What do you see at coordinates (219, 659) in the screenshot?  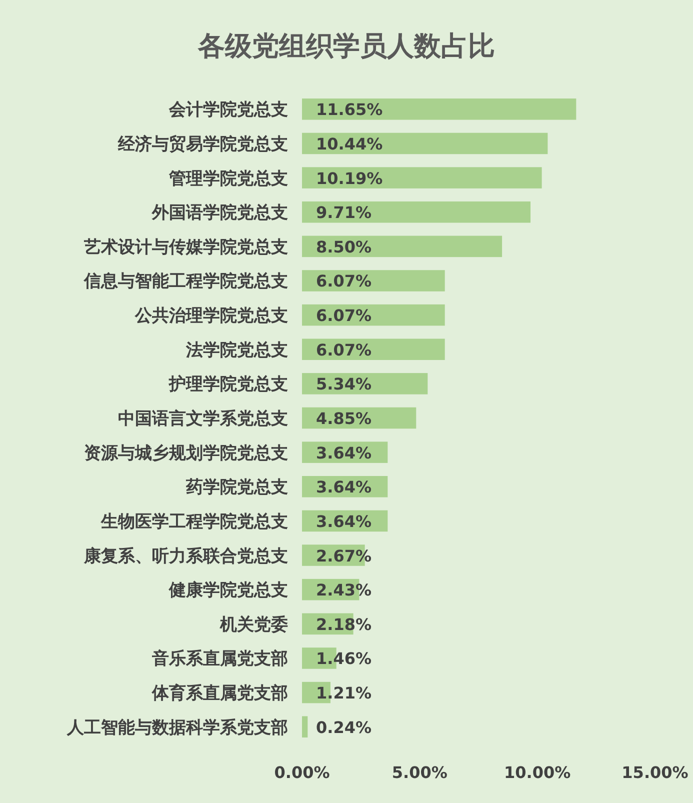 I see `y-tick-label: 音乐系直属党支部` at bounding box center [219, 659].